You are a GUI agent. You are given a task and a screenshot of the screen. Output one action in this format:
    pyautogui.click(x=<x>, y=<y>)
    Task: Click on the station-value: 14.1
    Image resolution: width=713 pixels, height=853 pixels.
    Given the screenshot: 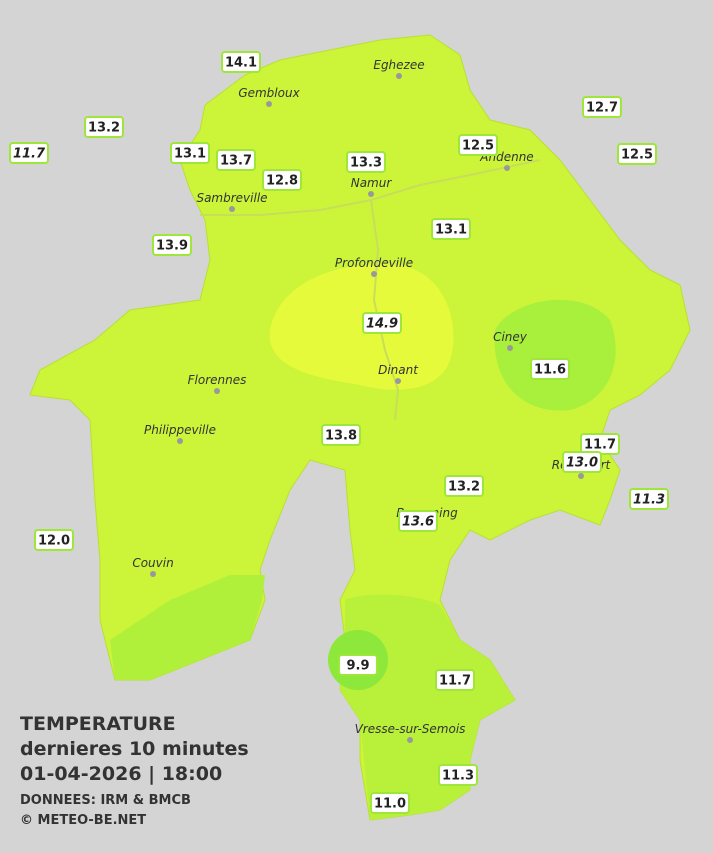 What is the action you would take?
    pyautogui.click(x=241, y=63)
    